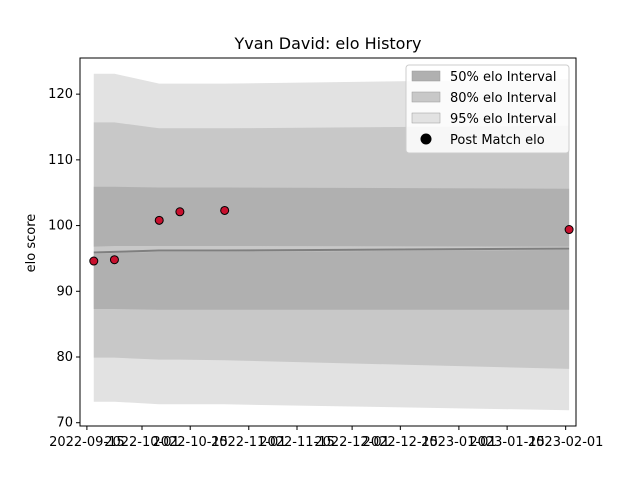 The image size is (640, 480). I want to click on y-tick-label-90: 90, so click(64, 291).